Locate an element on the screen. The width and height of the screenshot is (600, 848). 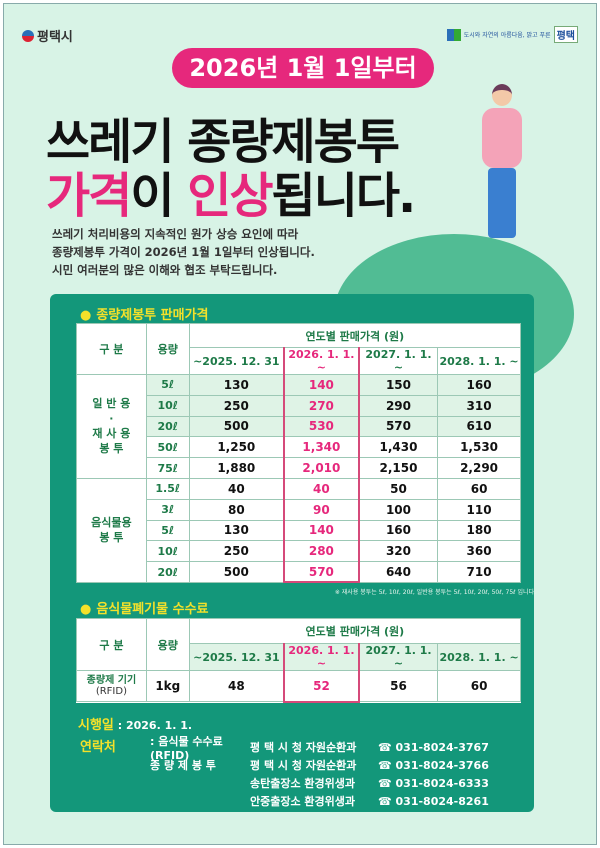
price-cell: 250 is located at coordinates (236, 405).